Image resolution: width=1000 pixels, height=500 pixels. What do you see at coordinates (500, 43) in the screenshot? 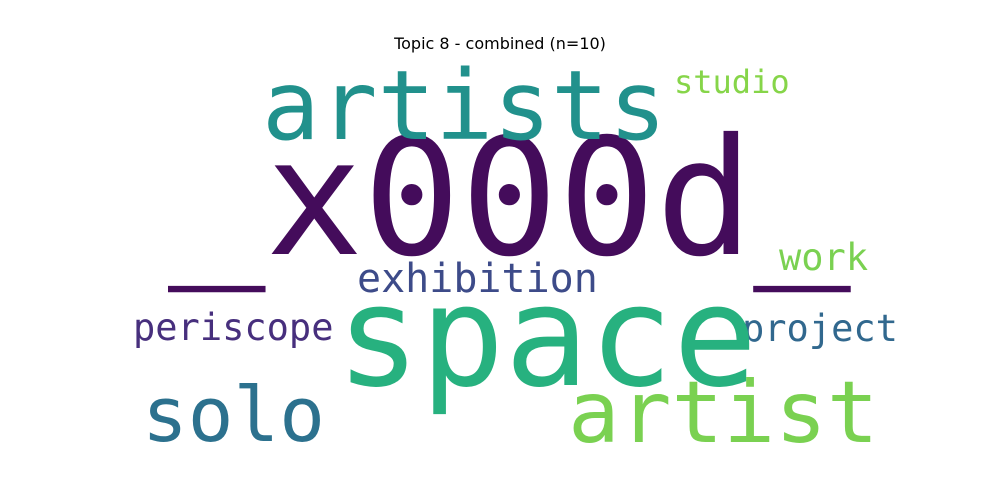
I see `chart-title: Topic 8 - combined (n=10)` at bounding box center [500, 43].